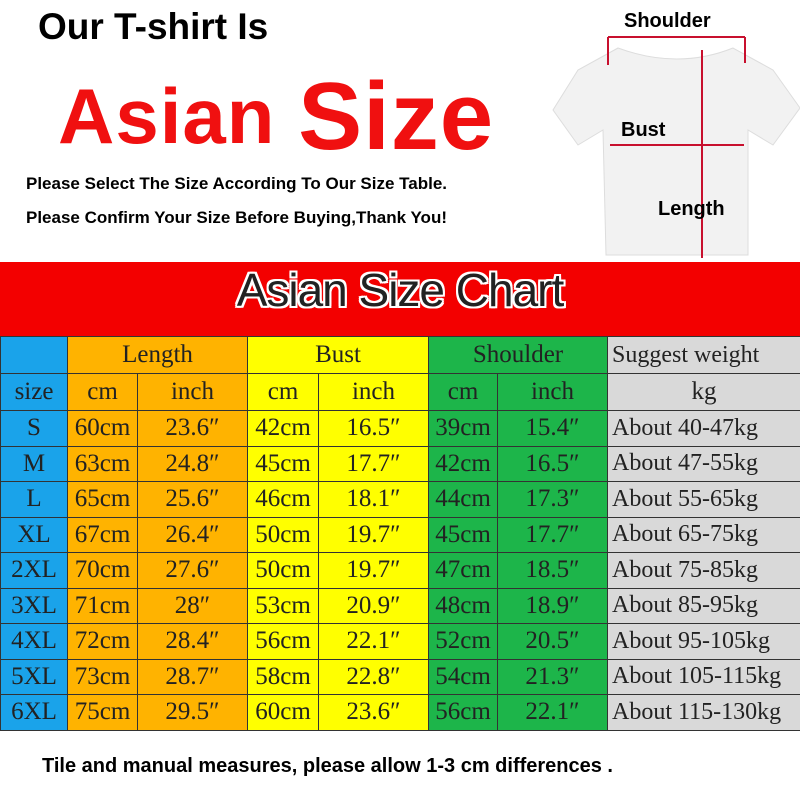 The image size is (800, 800). I want to click on table-cell: About 95-105kg, so click(703, 641).